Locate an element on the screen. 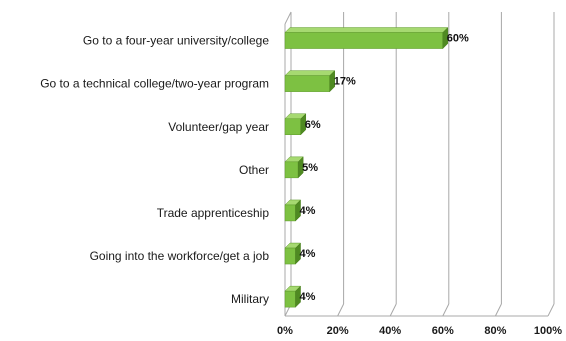 This screenshot has height=341, width=566. axis-left-top is located at coordinates (288, 18).